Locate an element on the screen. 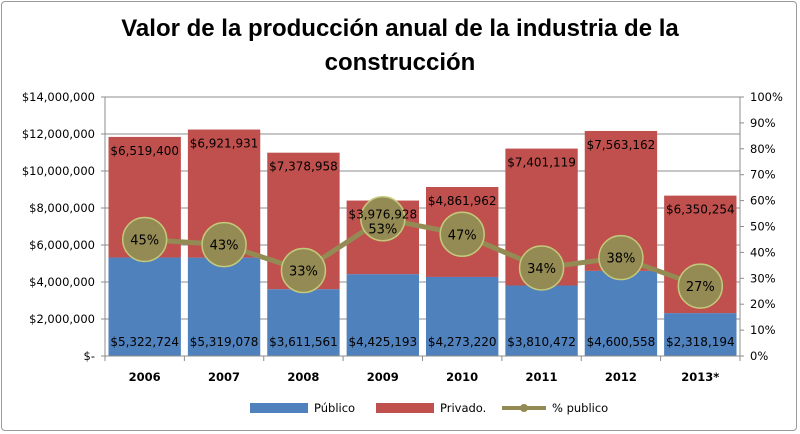  point-label-pct: 27% is located at coordinates (700, 287).